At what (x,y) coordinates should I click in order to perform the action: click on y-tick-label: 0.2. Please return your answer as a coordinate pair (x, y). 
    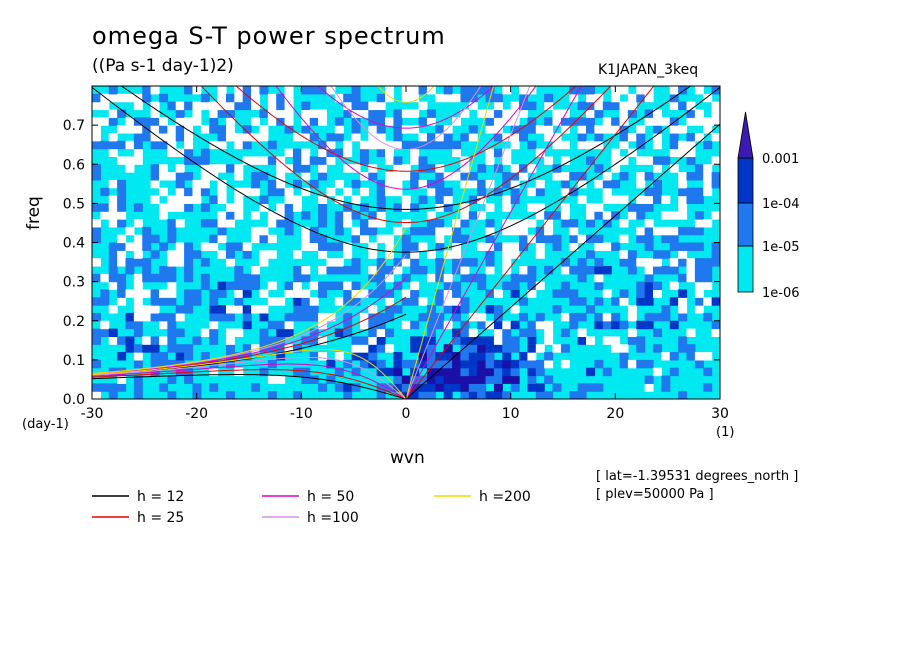
    Looking at the image, I should click on (74, 322).